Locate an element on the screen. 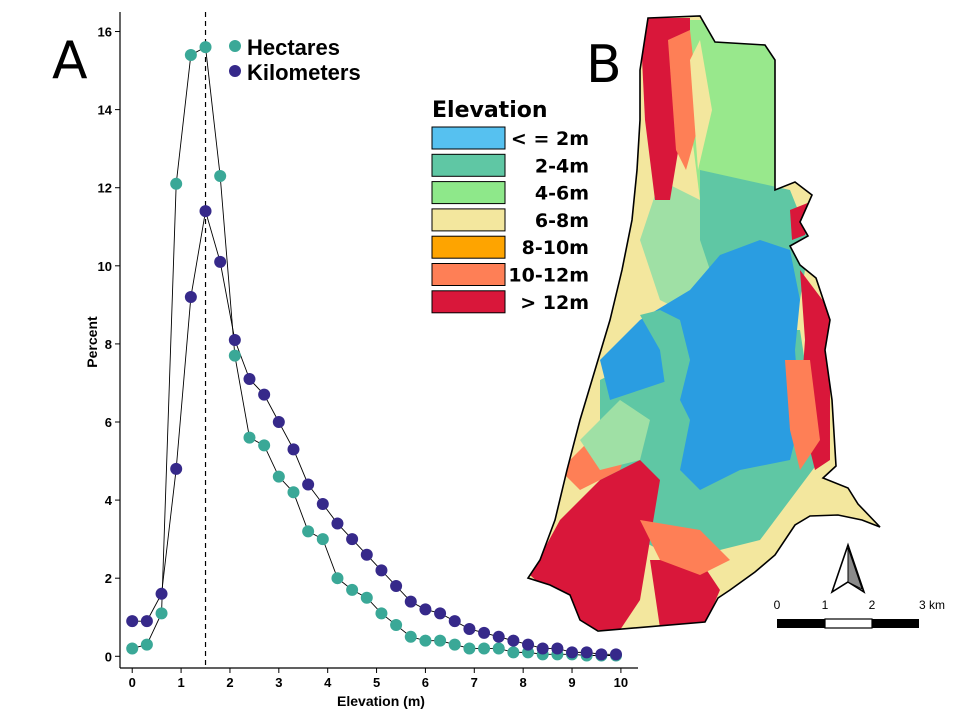 This screenshot has height=720, width=960. x-tick-label: 10 is located at coordinates (621, 682).